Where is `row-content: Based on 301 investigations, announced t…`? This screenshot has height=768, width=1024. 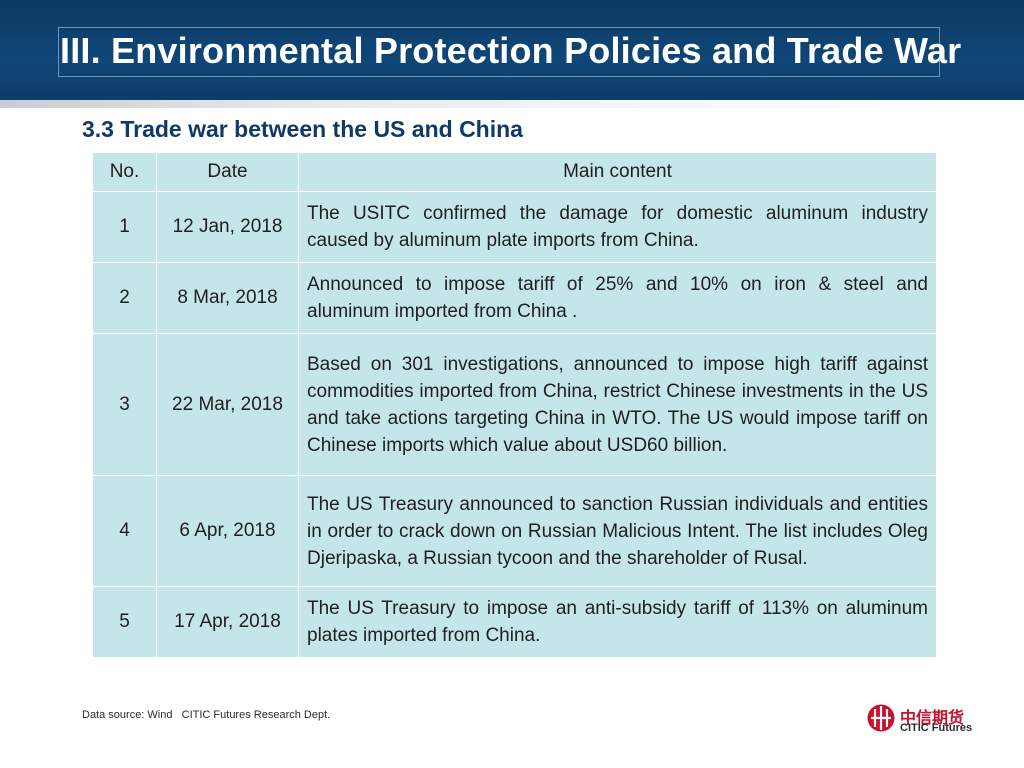 row-content: Based on 301 investigations, announced t… is located at coordinates (617, 404).